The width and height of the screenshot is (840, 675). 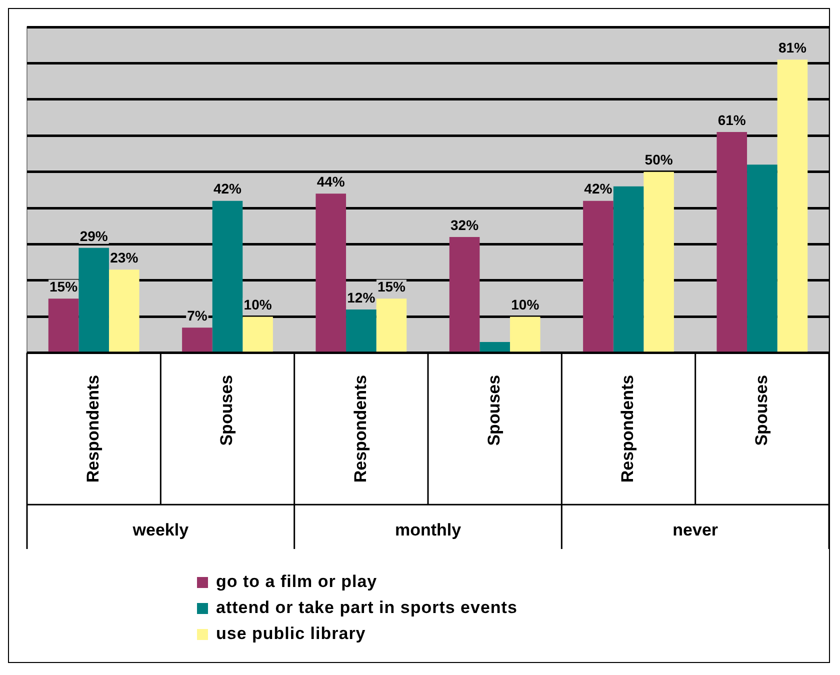 I want to click on legend-label: go to a film or play, so click(x=297, y=582).